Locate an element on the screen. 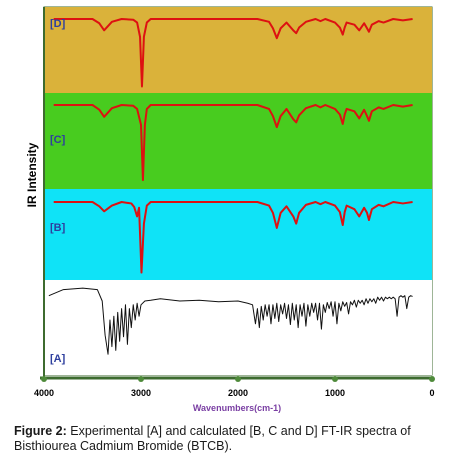 Image resolution: width=452 pixels, height=467 pixels. caption-label: Figure 2: is located at coordinates (40, 431).